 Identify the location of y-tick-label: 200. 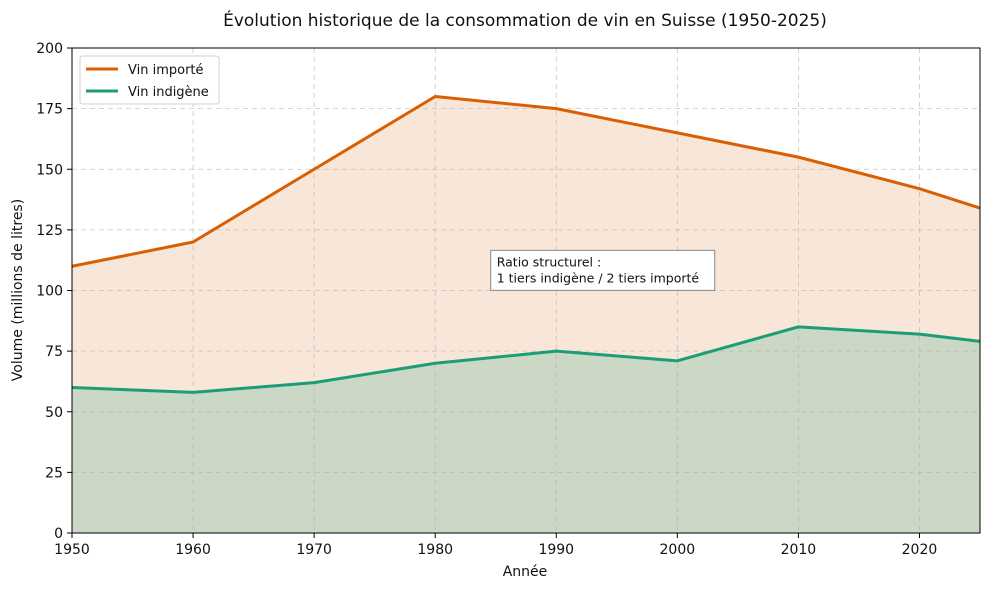
(49, 49).